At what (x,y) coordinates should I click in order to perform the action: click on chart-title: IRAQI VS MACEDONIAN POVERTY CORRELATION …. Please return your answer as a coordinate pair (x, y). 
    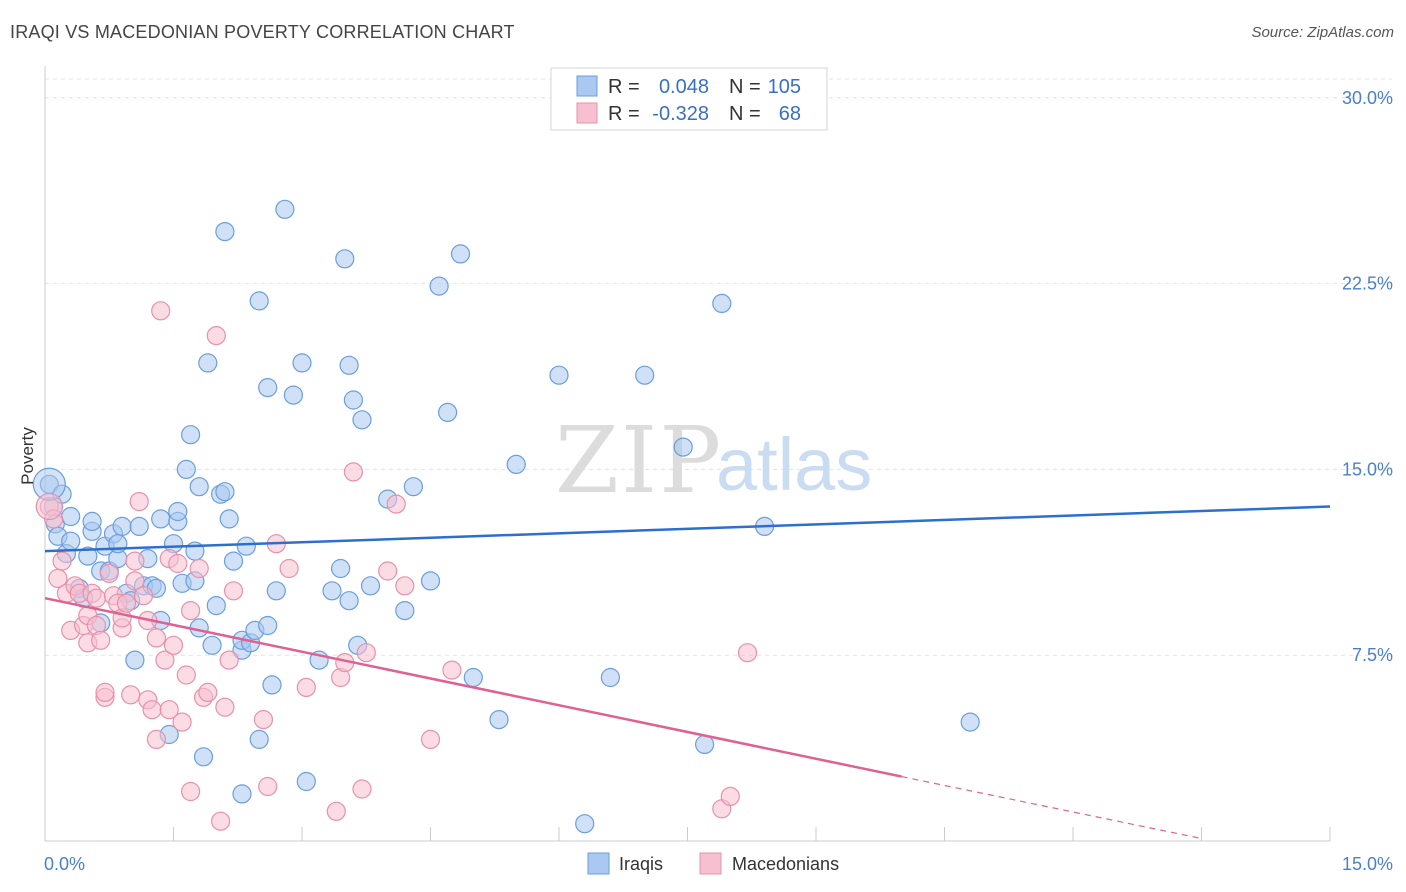
    Looking at the image, I should click on (262, 32).